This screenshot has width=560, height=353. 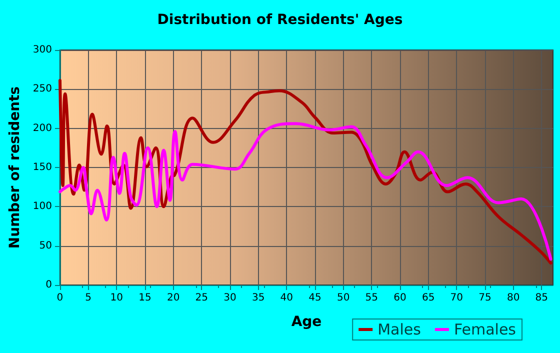 What do you see at coordinates (42, 89) in the screenshot?
I see `y-tick-label: 250` at bounding box center [42, 89].